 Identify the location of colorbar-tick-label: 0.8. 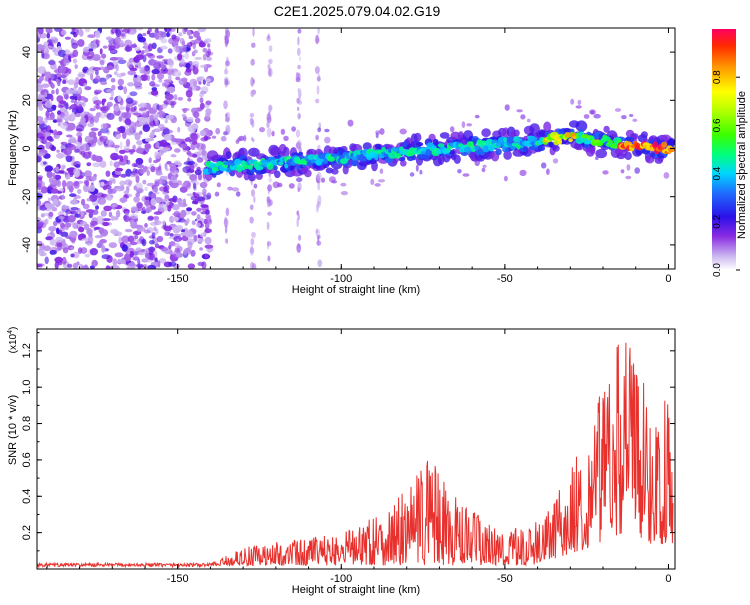
(717, 77).